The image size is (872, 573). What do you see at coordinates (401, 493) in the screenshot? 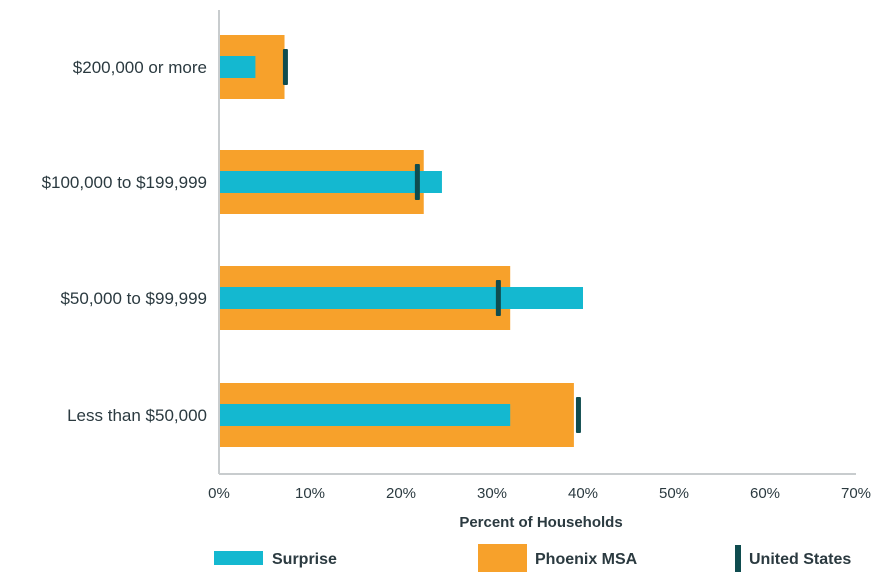
I see `x-tick-label: 20%` at bounding box center [401, 493].